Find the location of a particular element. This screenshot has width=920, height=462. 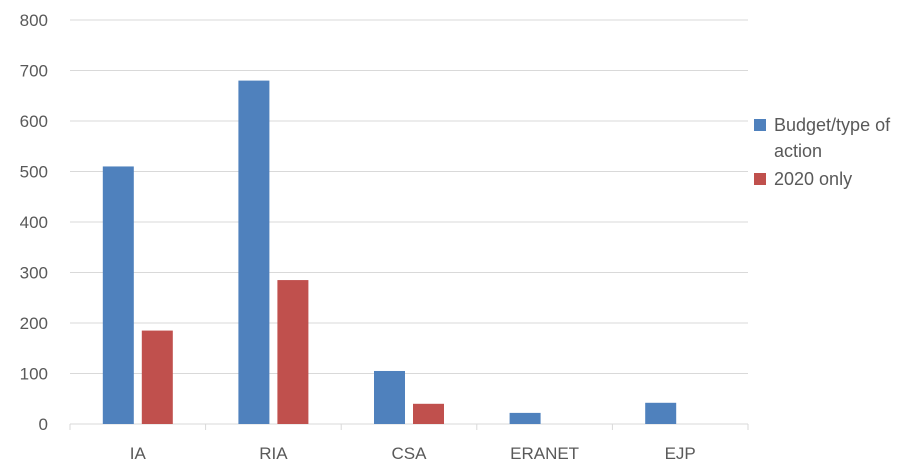

y-axis-ticks: 0 100 200 300 400 500 600 700 800 is located at coordinates (34, 222).